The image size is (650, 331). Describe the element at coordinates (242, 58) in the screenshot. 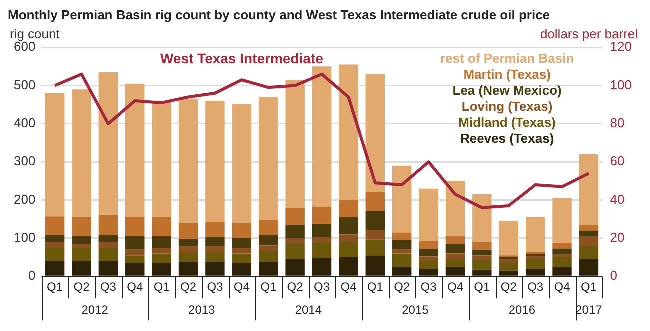

I see `series-label: West Texas Intermediate` at that location.